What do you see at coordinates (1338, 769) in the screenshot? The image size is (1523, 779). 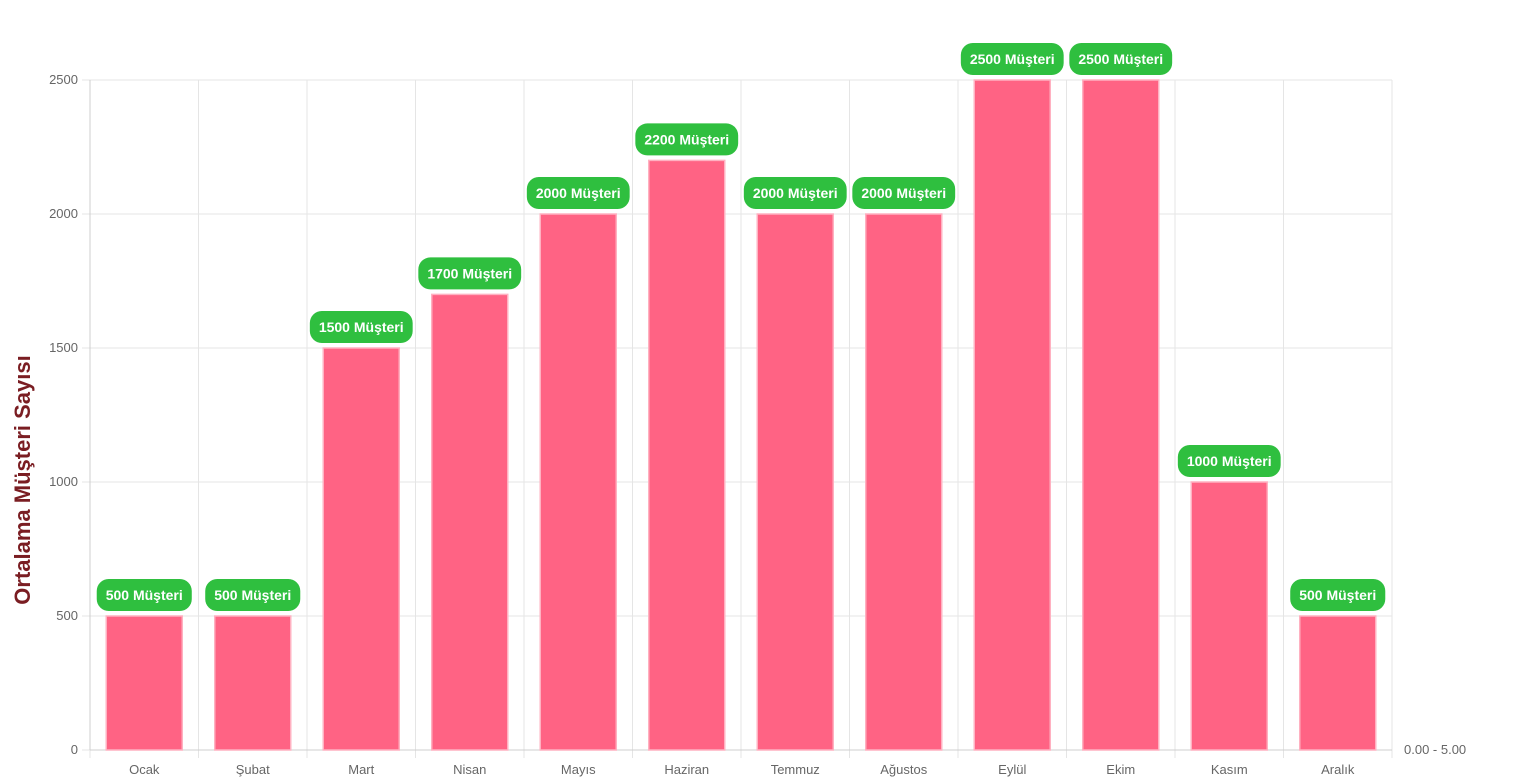 I see `x-tick-label: Aralık` at bounding box center [1338, 769].